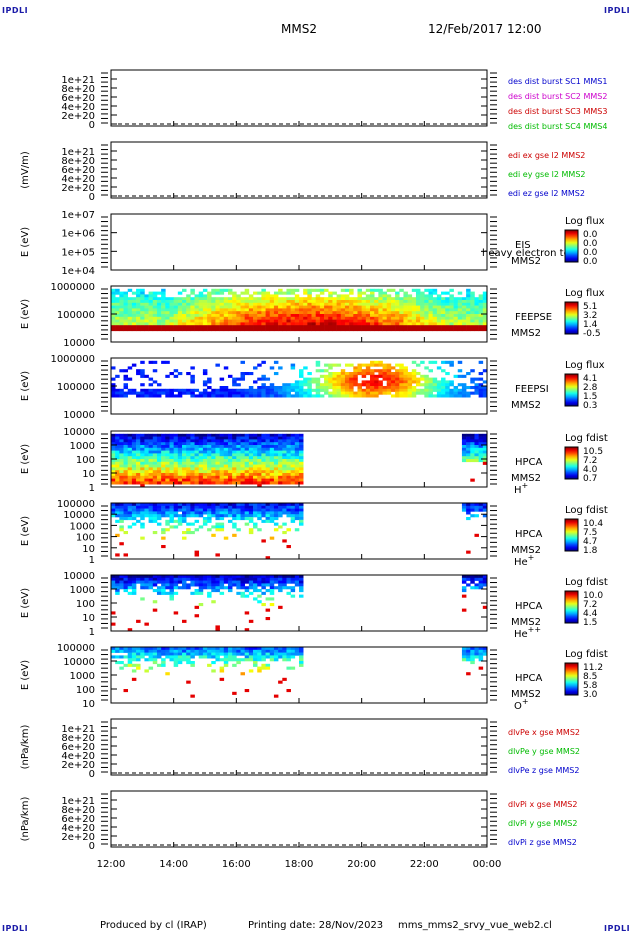  Describe the element at coordinates (617, 10) in the screenshot. I see `corner-label-tr: IPDLI` at that location.